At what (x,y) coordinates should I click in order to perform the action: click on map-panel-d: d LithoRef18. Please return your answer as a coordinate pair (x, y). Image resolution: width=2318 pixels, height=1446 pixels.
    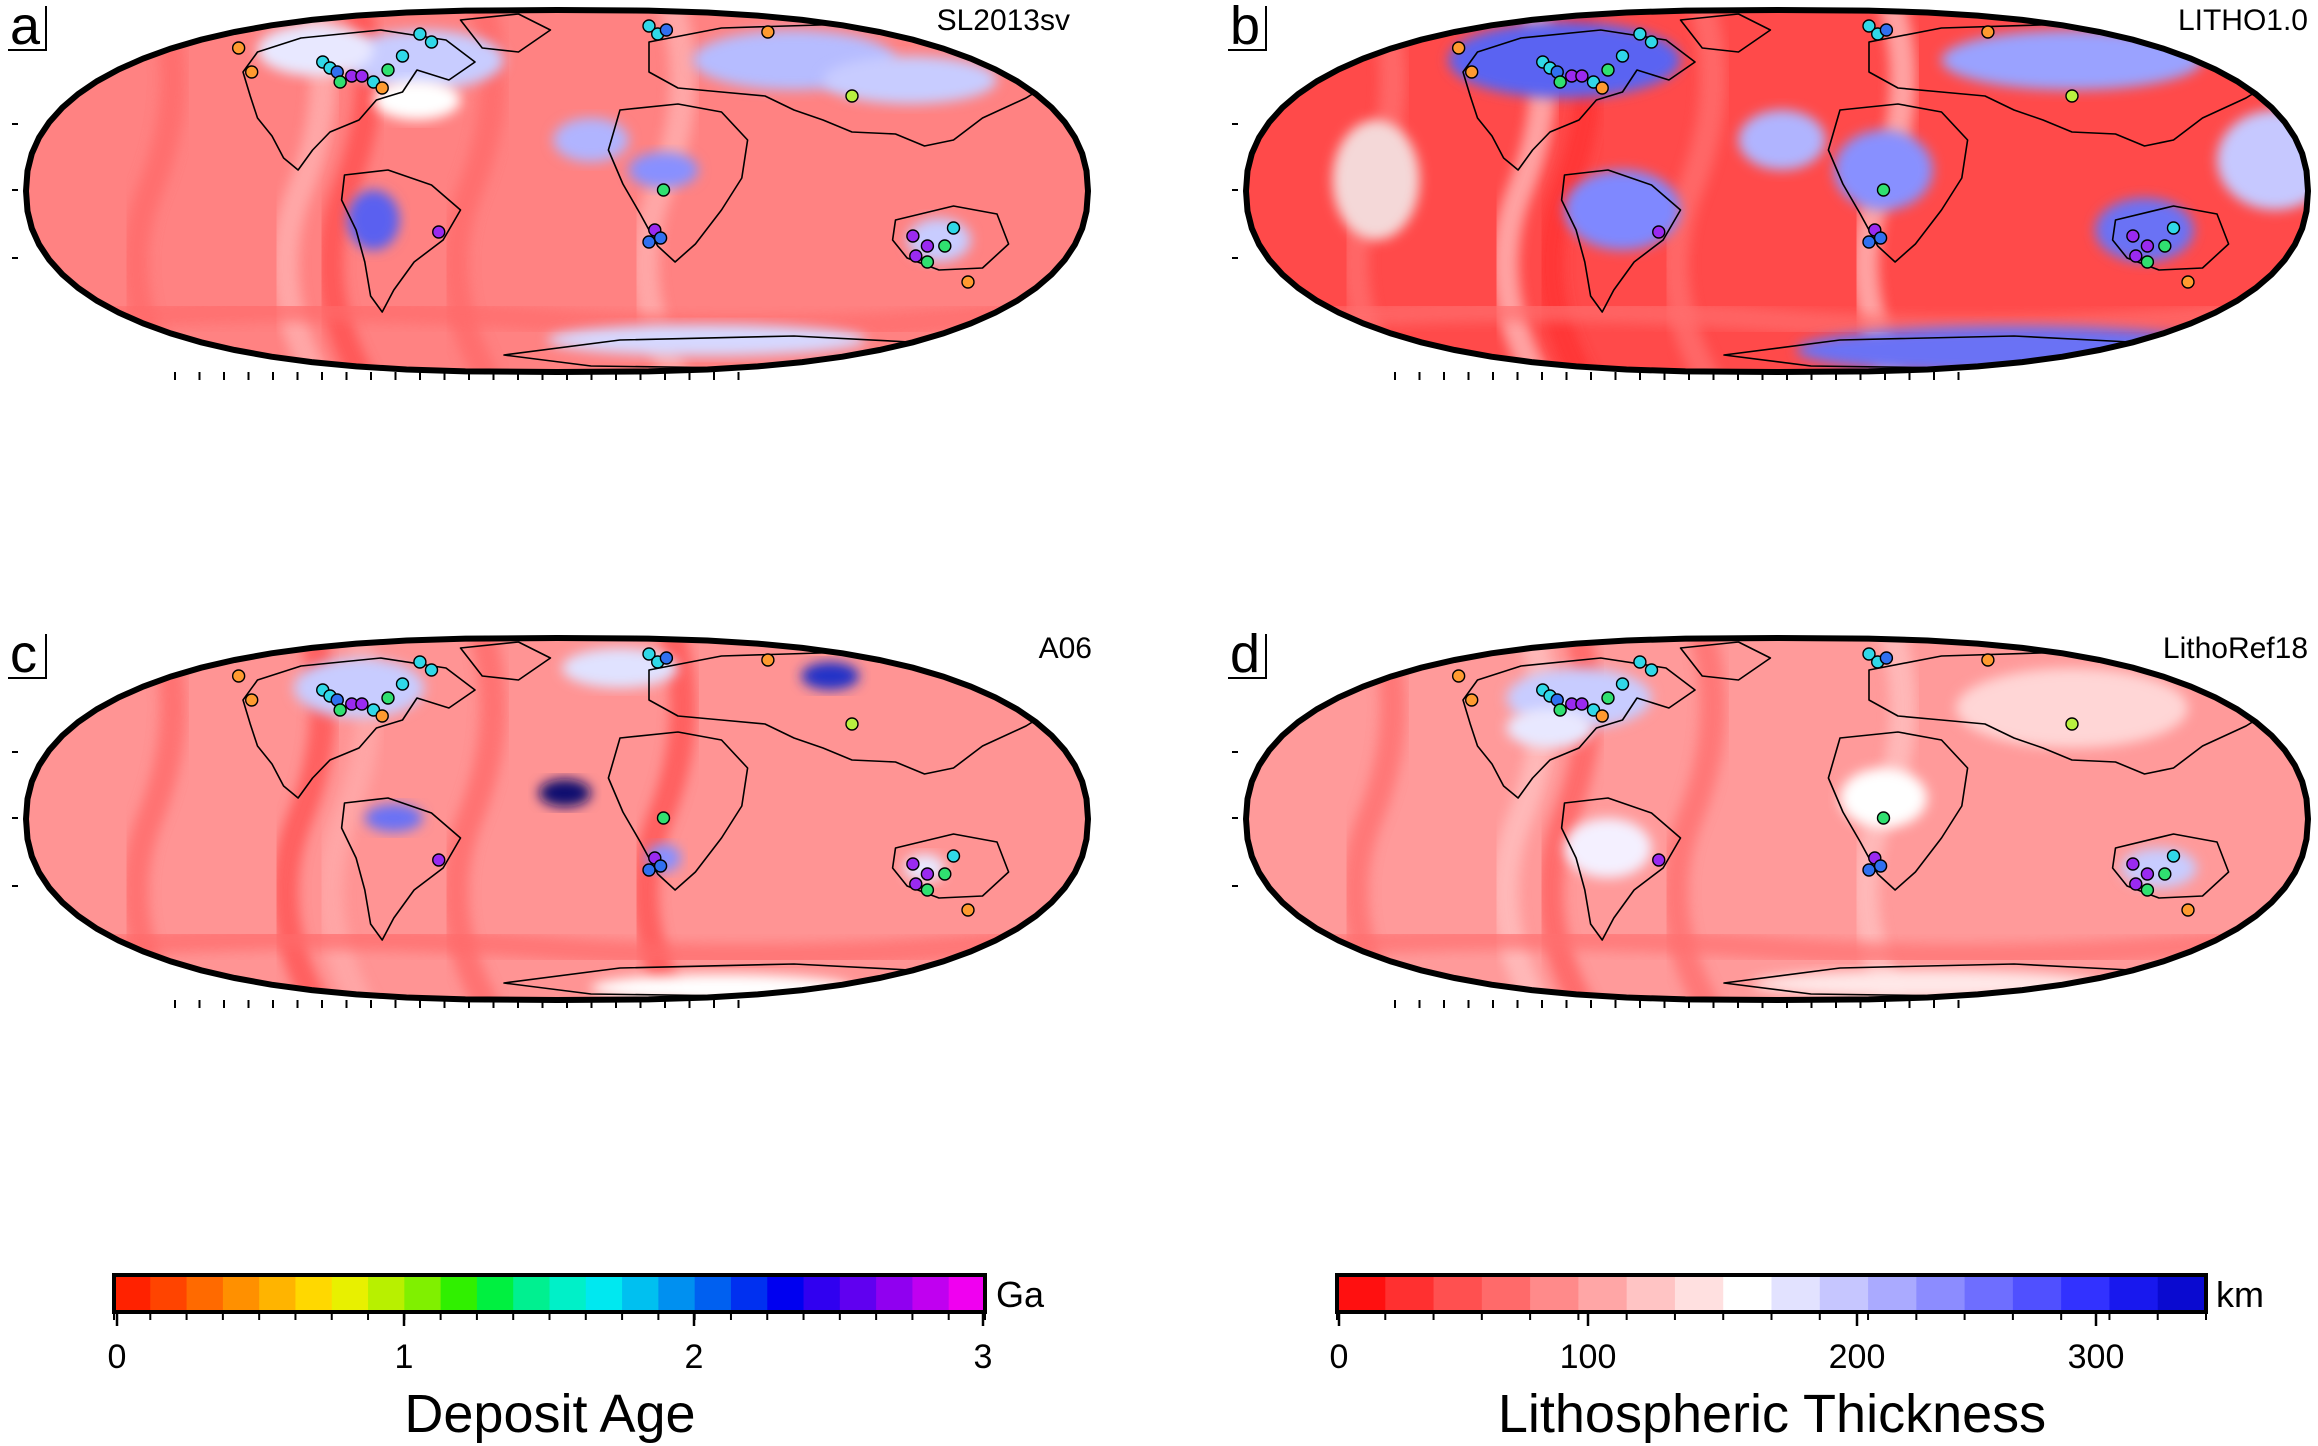
    Looking at the image, I should click on (1770, 816).